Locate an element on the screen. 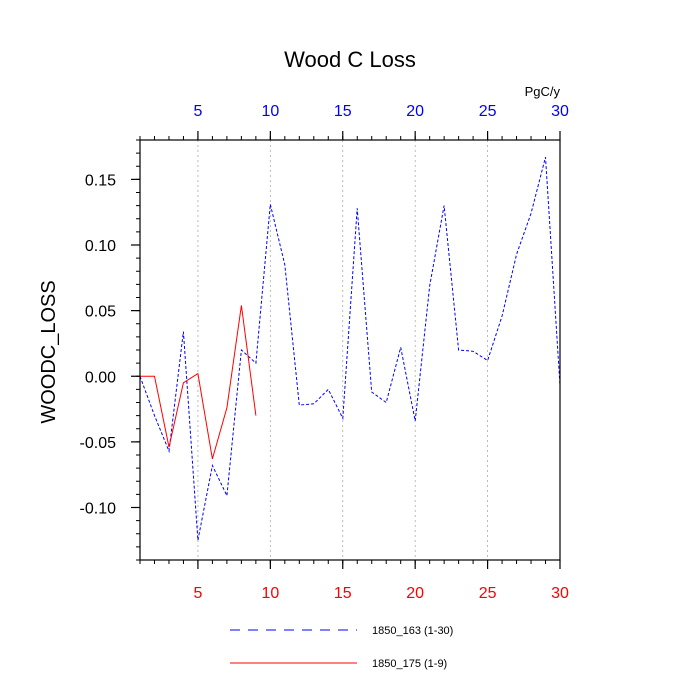 This screenshot has width=700, height=700. x-tick-label-top: 30 is located at coordinates (560, 111).